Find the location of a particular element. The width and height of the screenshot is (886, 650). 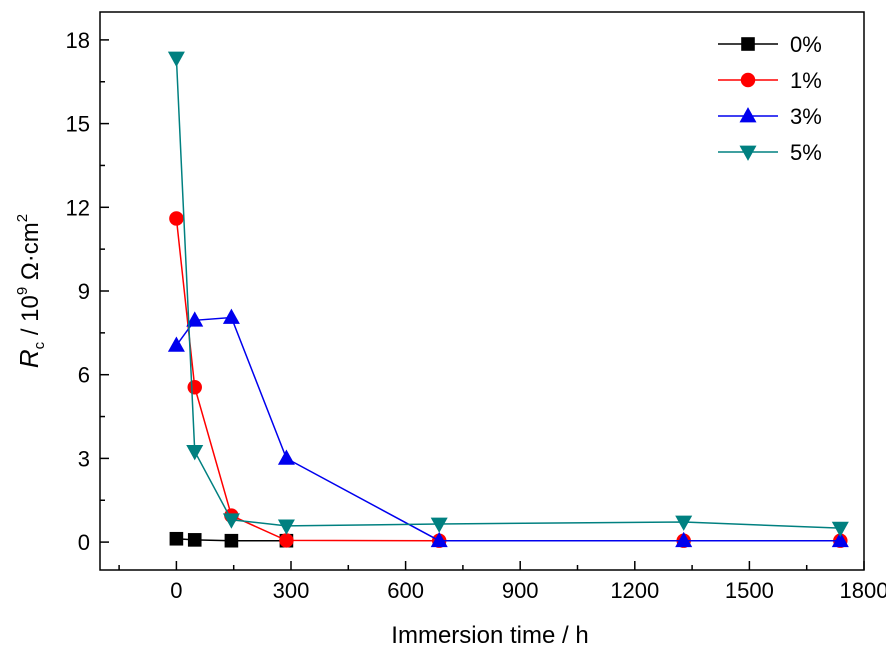

legend-item-1pct: 1% is located at coordinates (770, 80).